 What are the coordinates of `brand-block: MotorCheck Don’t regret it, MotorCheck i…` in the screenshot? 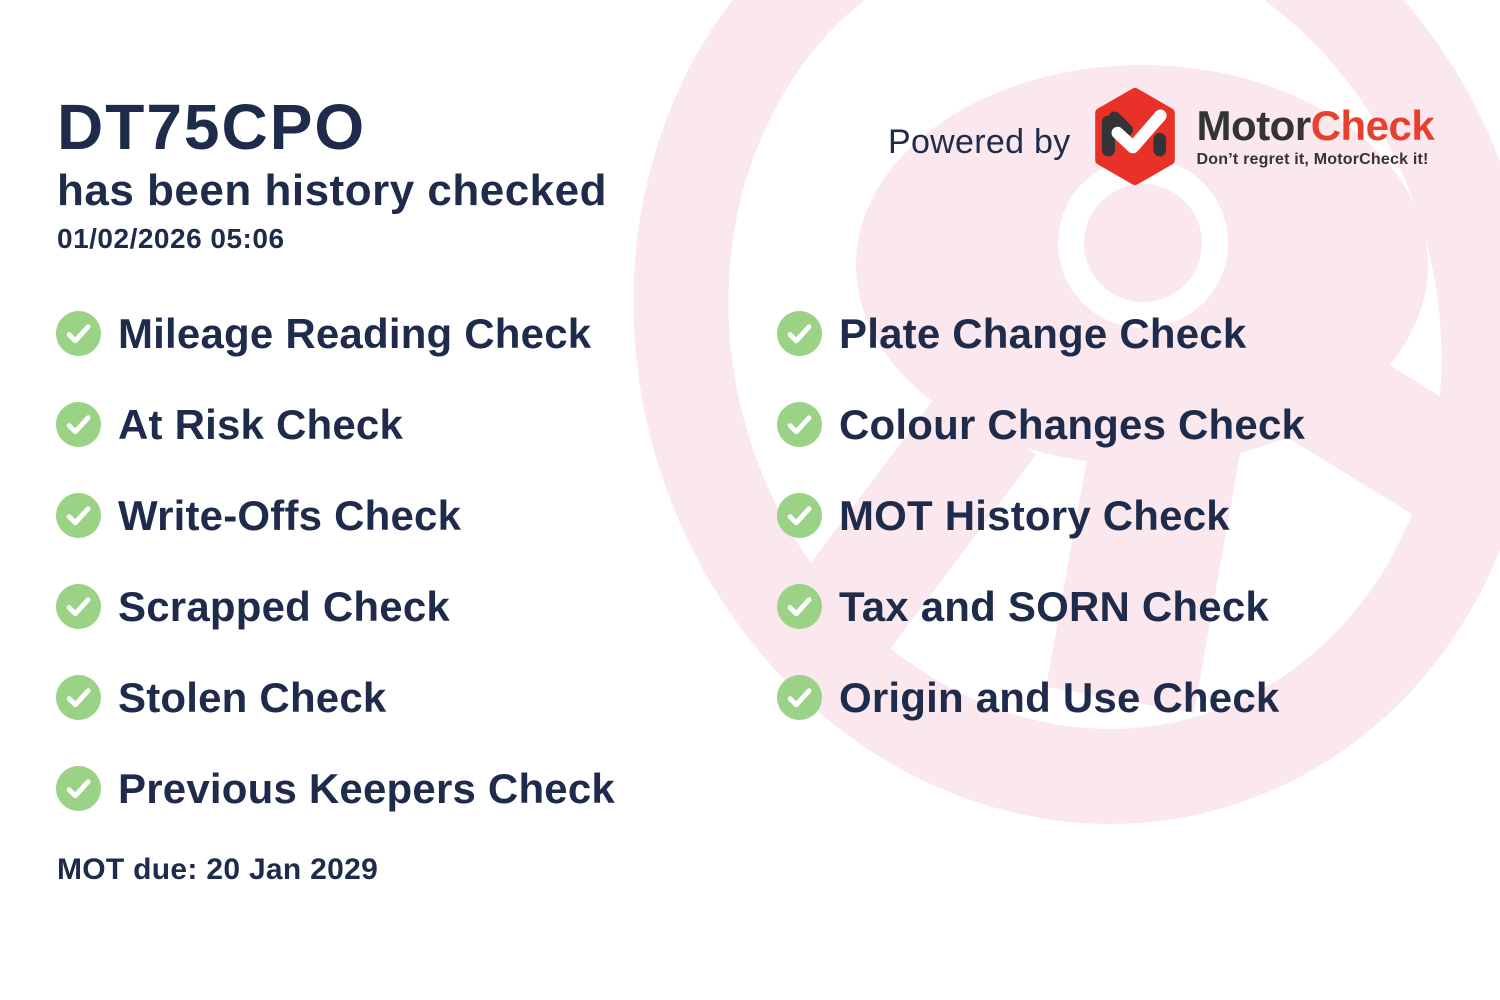 It's located at (1316, 136).